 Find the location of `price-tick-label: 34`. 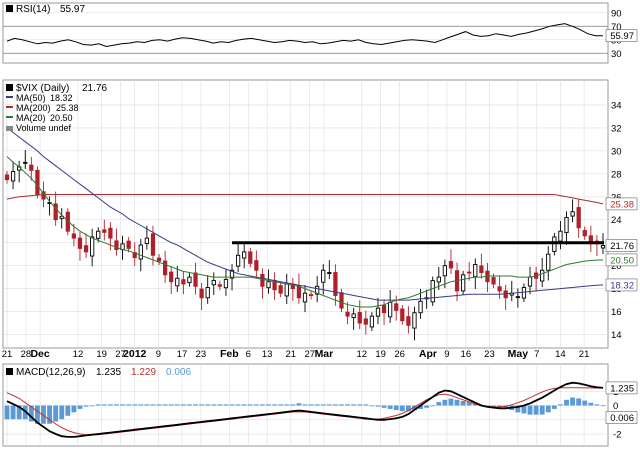

price-tick-label: 34 is located at coordinates (616, 105).